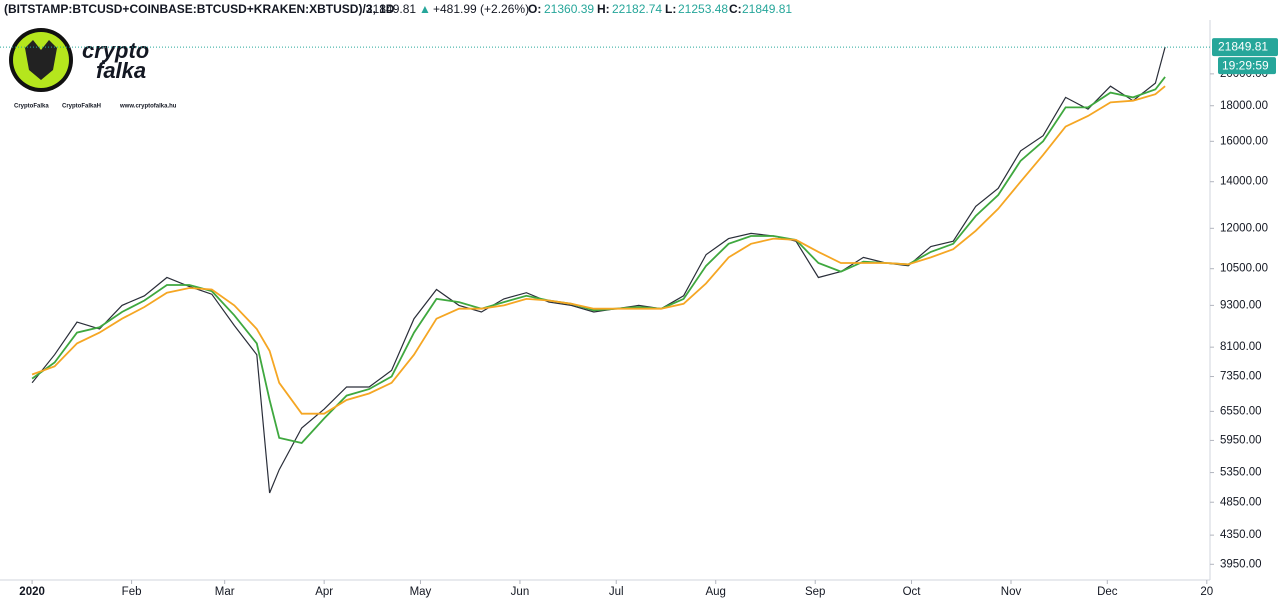 This screenshot has height=610, width=1280. I want to click on low-label: L:, so click(670, 9).